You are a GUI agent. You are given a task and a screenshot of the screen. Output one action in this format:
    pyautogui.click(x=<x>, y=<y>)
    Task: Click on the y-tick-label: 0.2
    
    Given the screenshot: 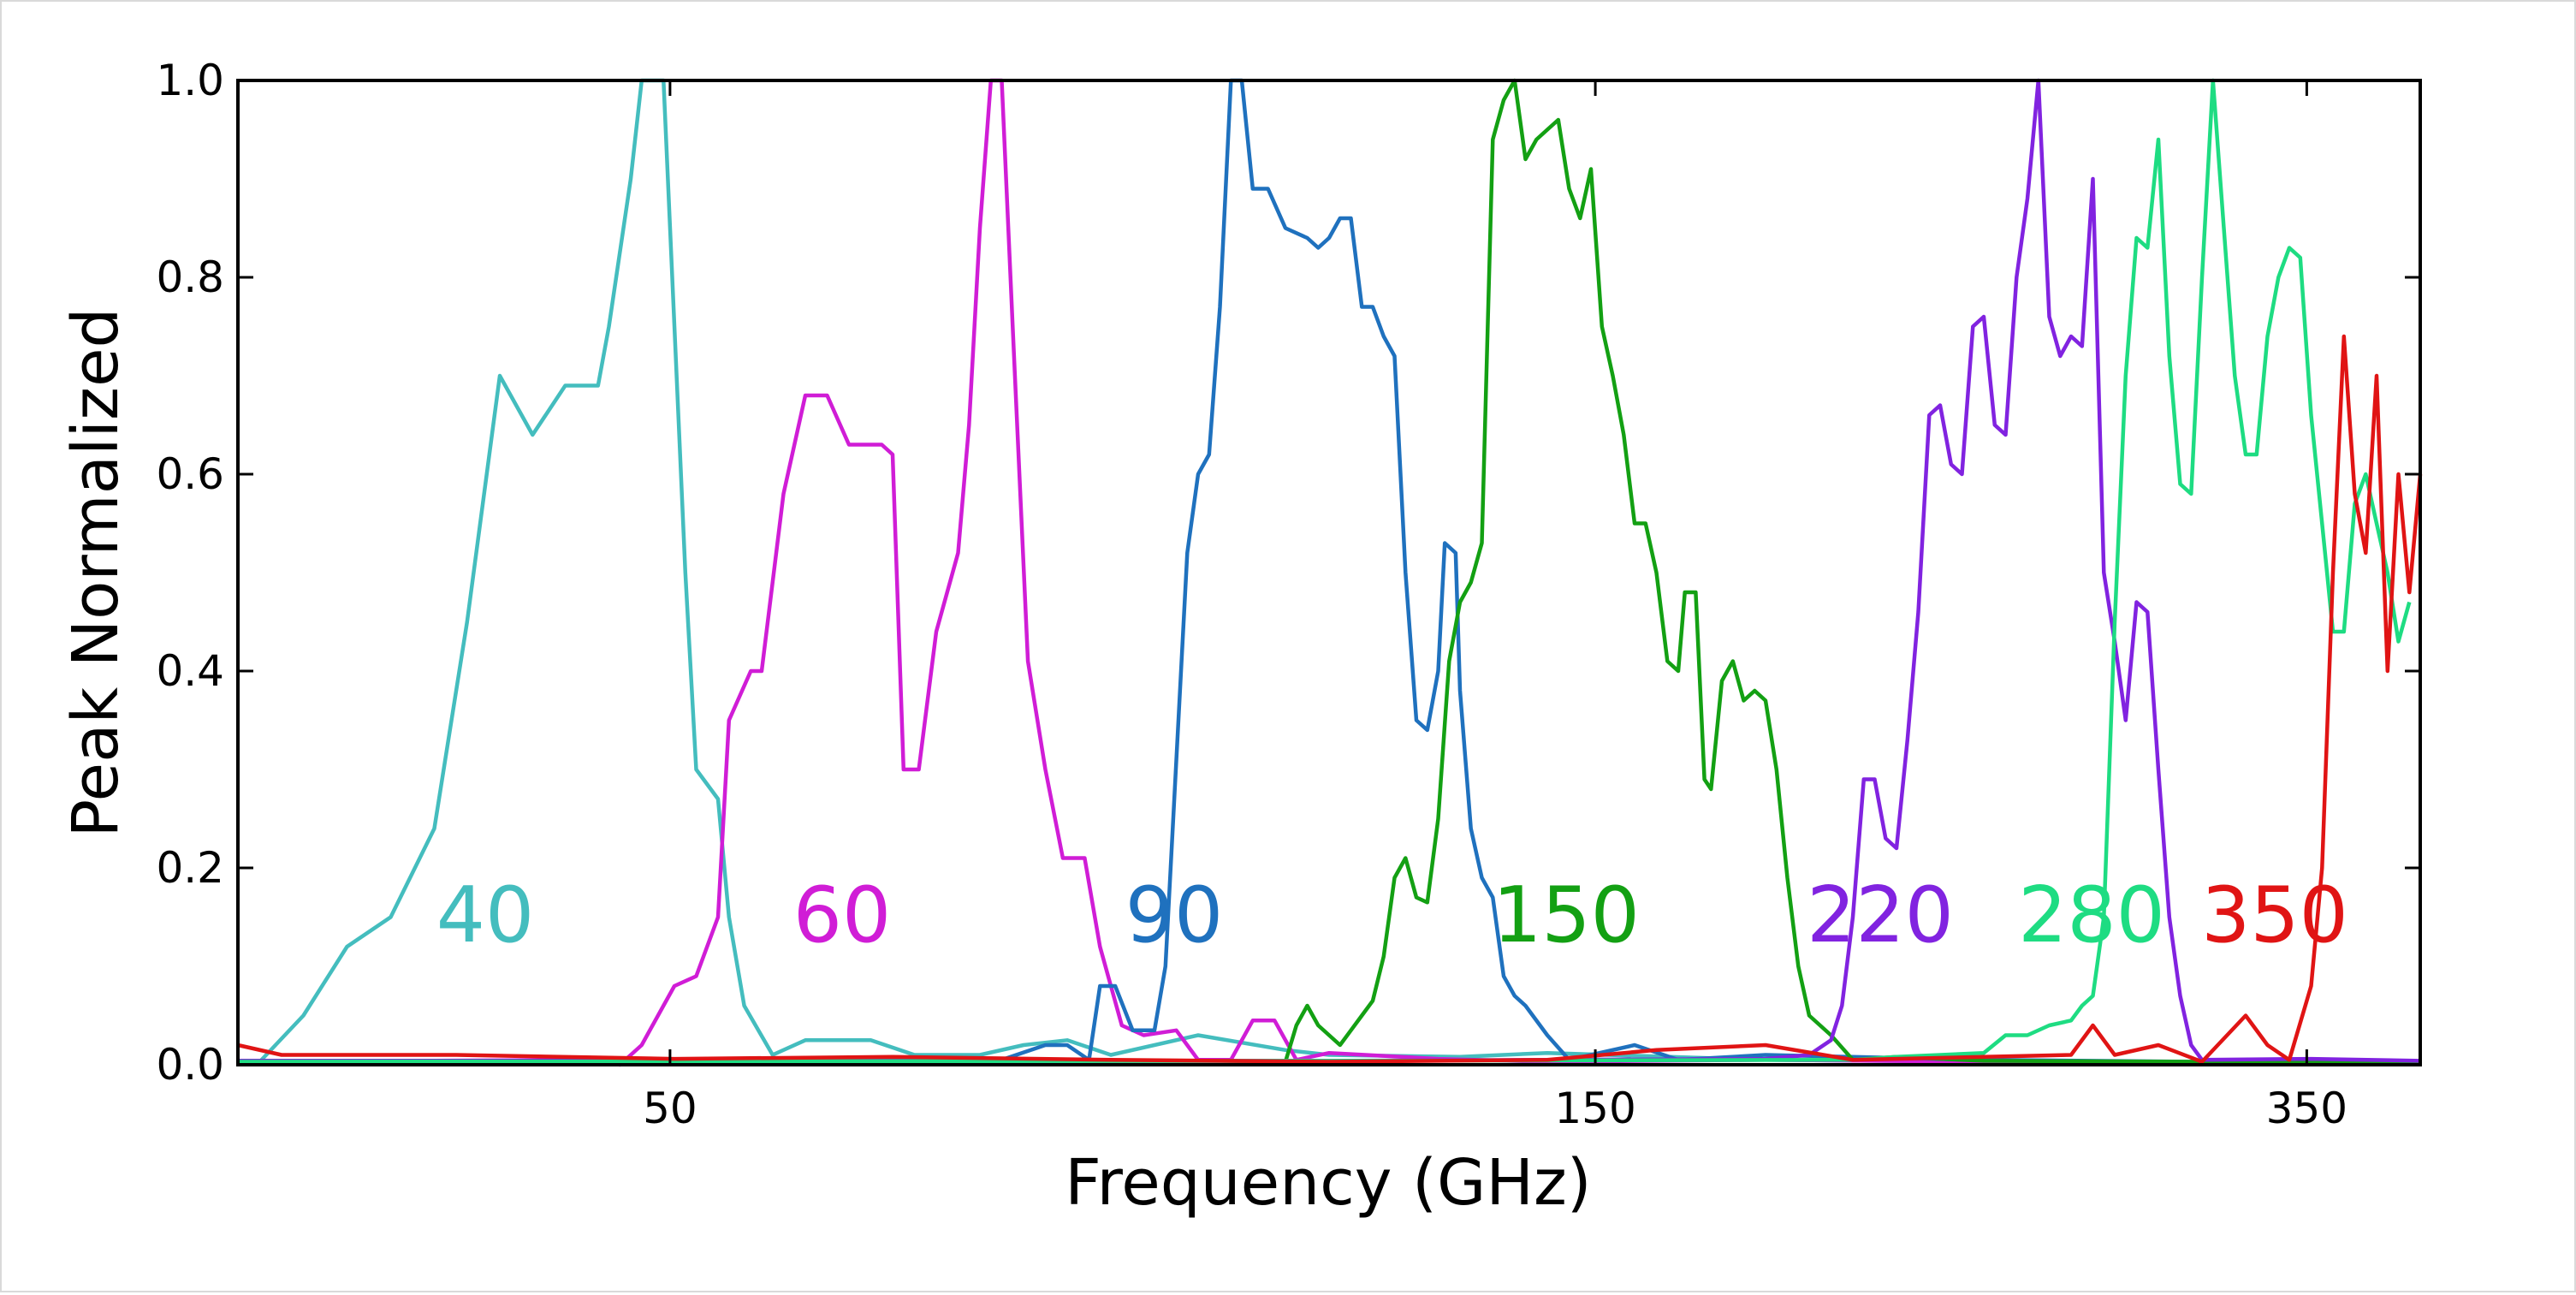 What is the action you would take?
    pyautogui.click(x=190, y=868)
    